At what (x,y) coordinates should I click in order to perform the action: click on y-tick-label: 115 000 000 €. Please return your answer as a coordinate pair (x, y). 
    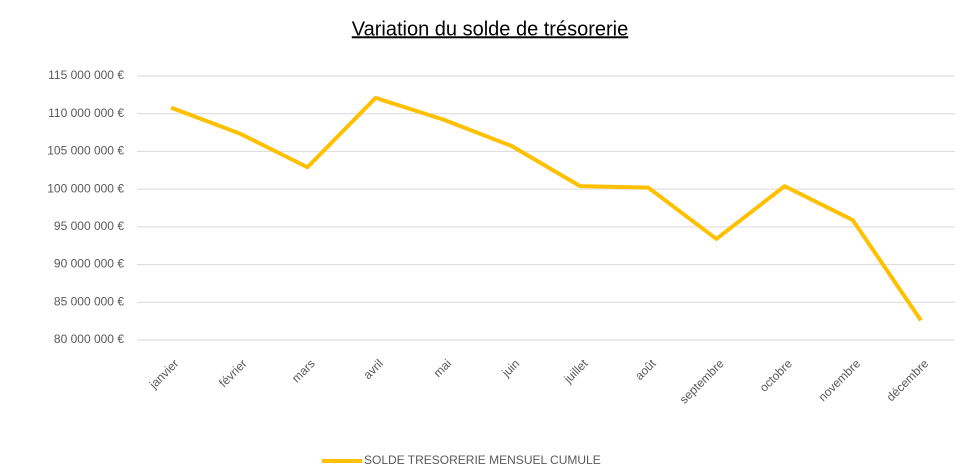
    Looking at the image, I should click on (86, 75).